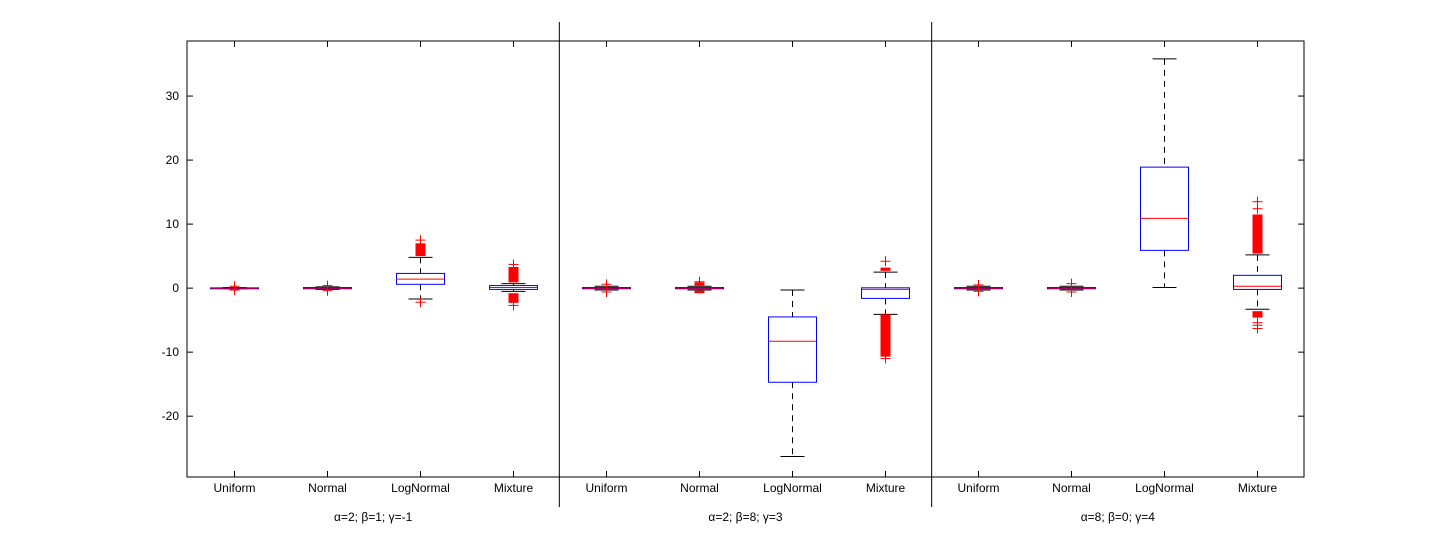  I want to click on y-tick-label: 30, so click(173, 96).